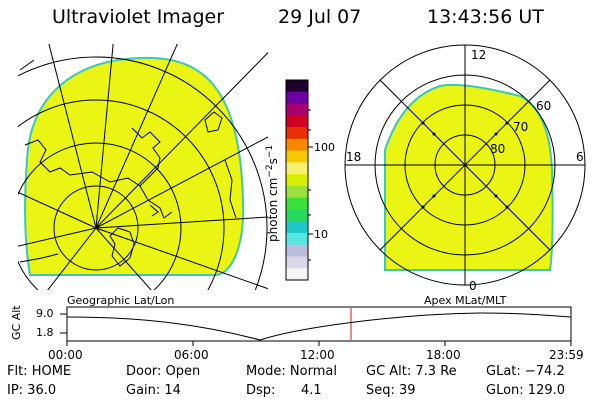  Describe the element at coordinates (120, 300) in the screenshot. I see `timeline-left-label: Geographic Lat/Lon` at that location.